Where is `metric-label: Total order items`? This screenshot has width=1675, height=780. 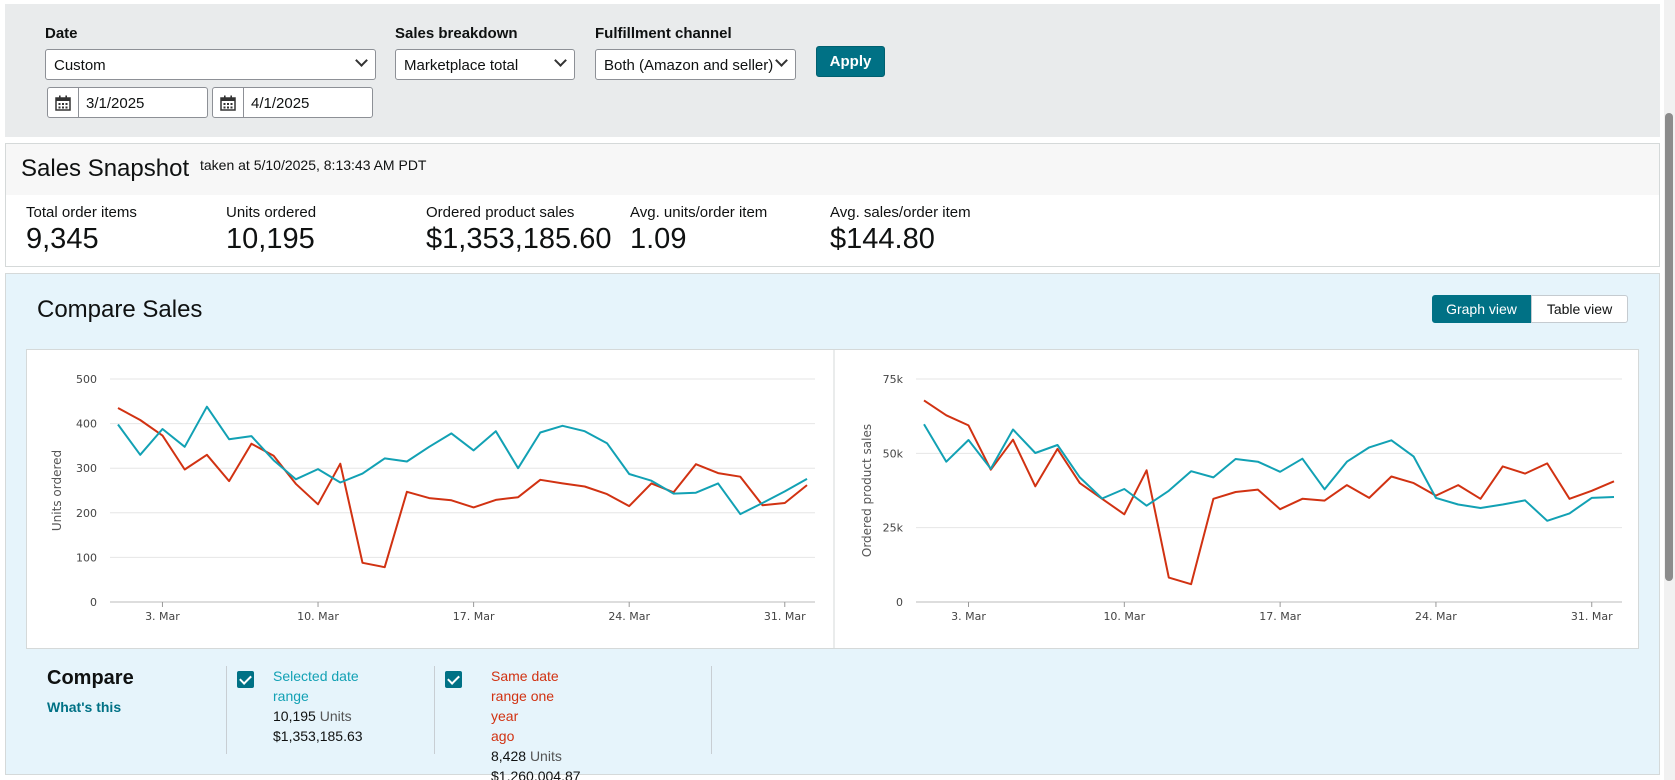 metric-label: Total order items is located at coordinates (81, 212).